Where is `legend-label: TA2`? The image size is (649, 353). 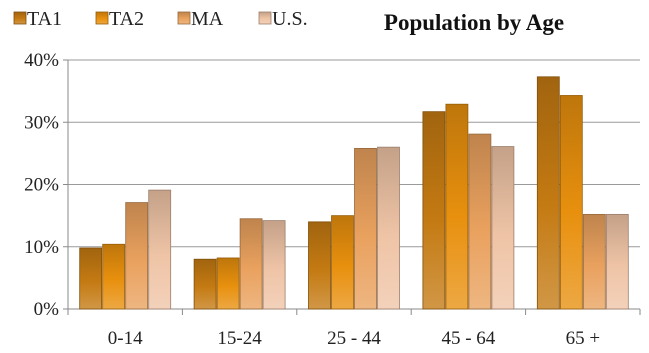
legend-label: TA2 is located at coordinates (126, 19).